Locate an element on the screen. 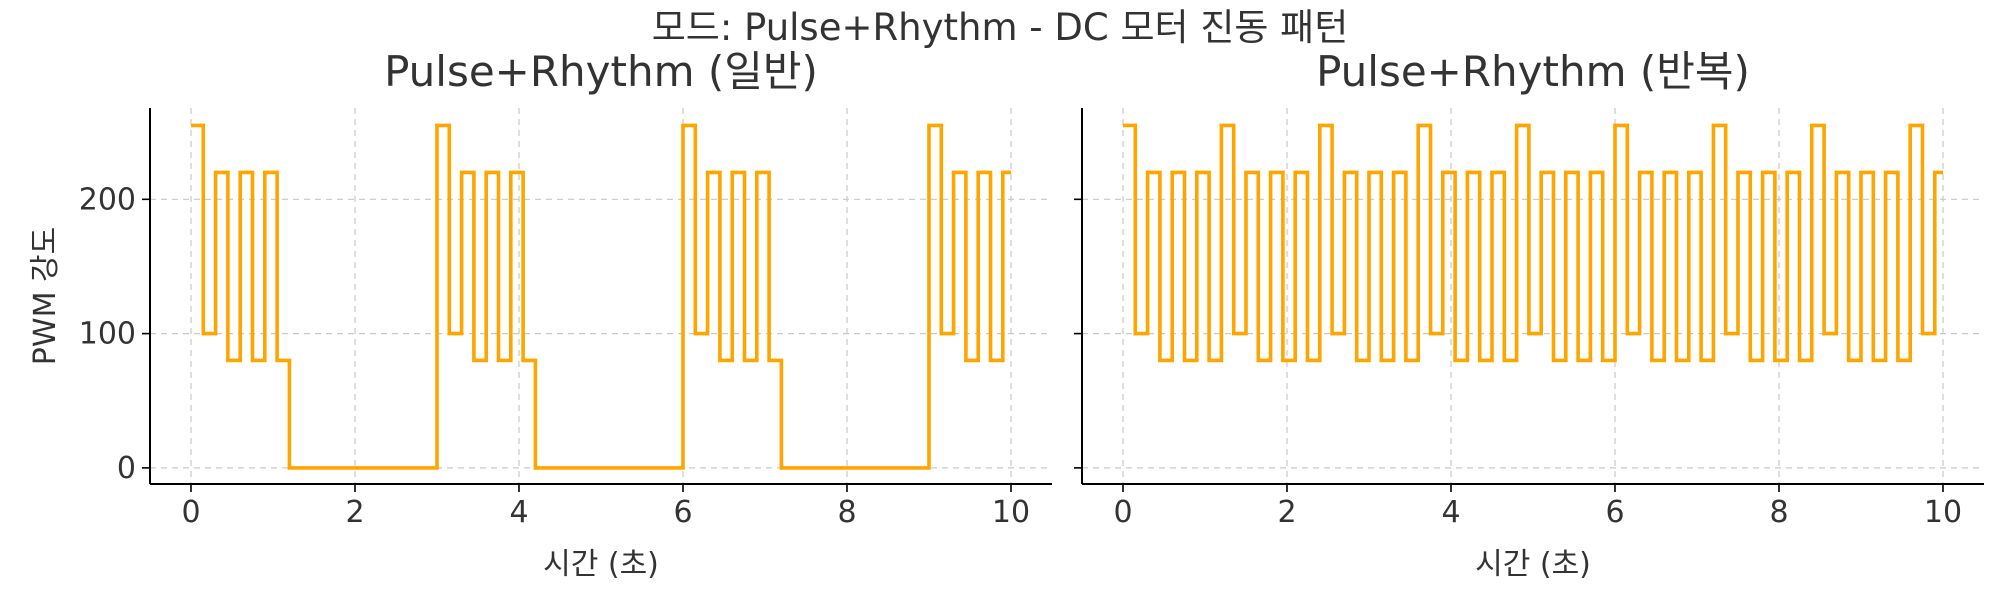 This screenshot has width=2000, height=600. chart-title: Pulse+Rhythm (일반) is located at coordinates (601, 71).